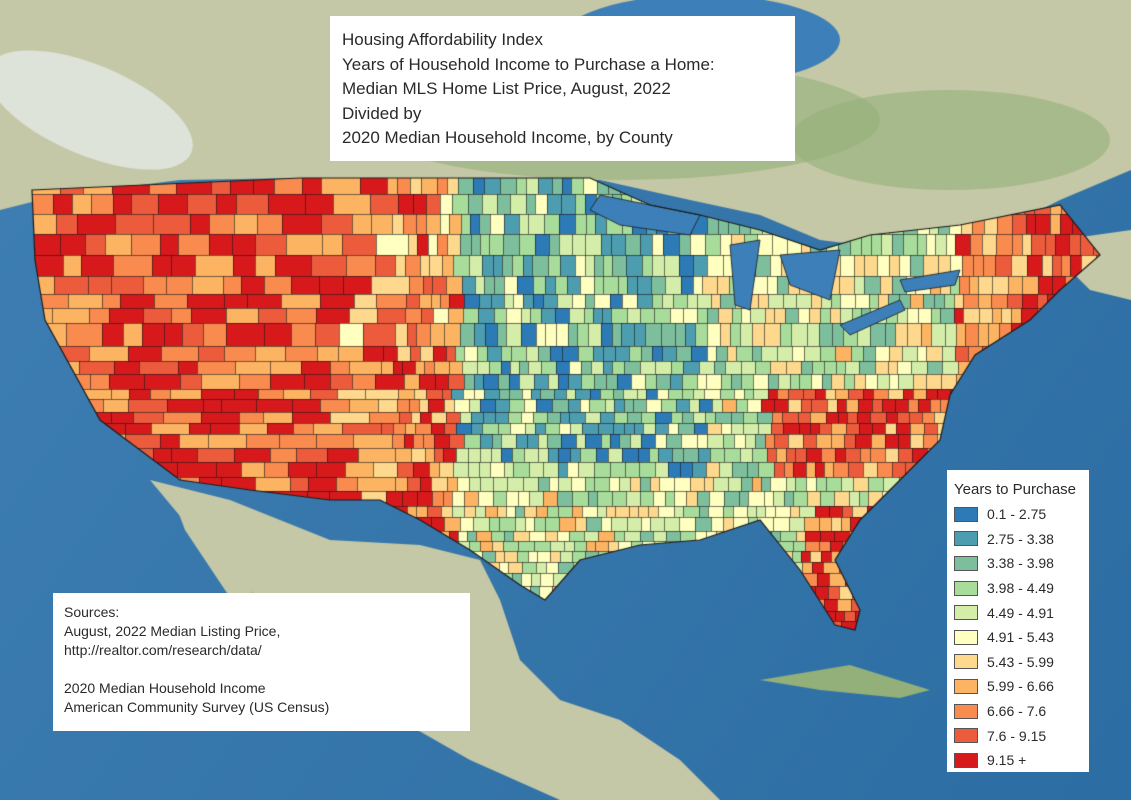 The height and width of the screenshot is (800, 1131). Describe the element at coordinates (1007, 760) in the screenshot. I see `legend-label: 9.15 +` at that location.